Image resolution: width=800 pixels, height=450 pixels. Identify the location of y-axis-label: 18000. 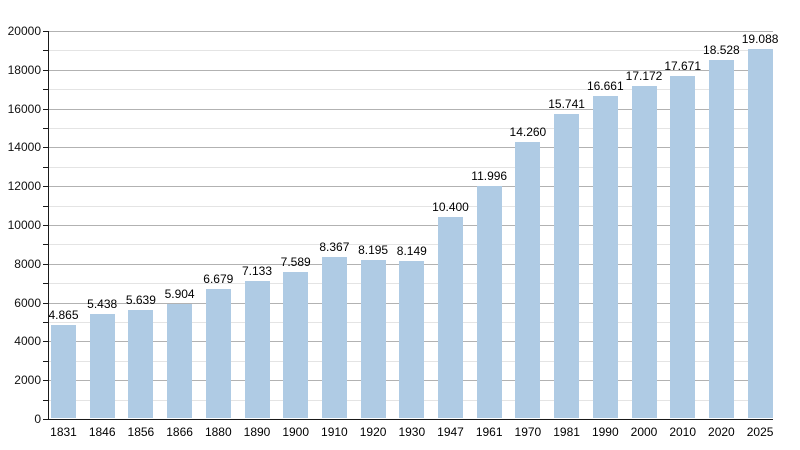
(24, 69).